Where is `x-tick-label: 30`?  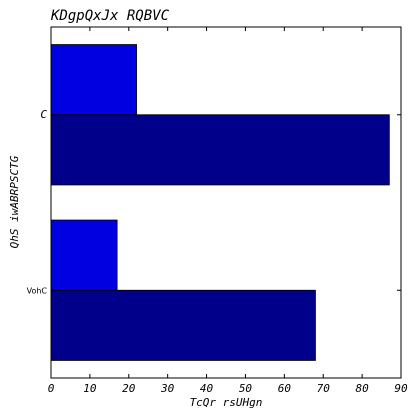
x-tick-label: 30 is located at coordinates (167, 388).